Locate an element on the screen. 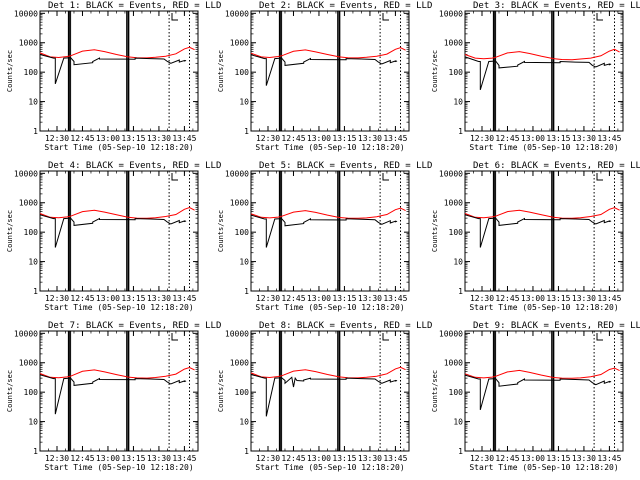  panel-title: Det 2: BLACK = Events, RED = LLD is located at coordinates (345, 6).